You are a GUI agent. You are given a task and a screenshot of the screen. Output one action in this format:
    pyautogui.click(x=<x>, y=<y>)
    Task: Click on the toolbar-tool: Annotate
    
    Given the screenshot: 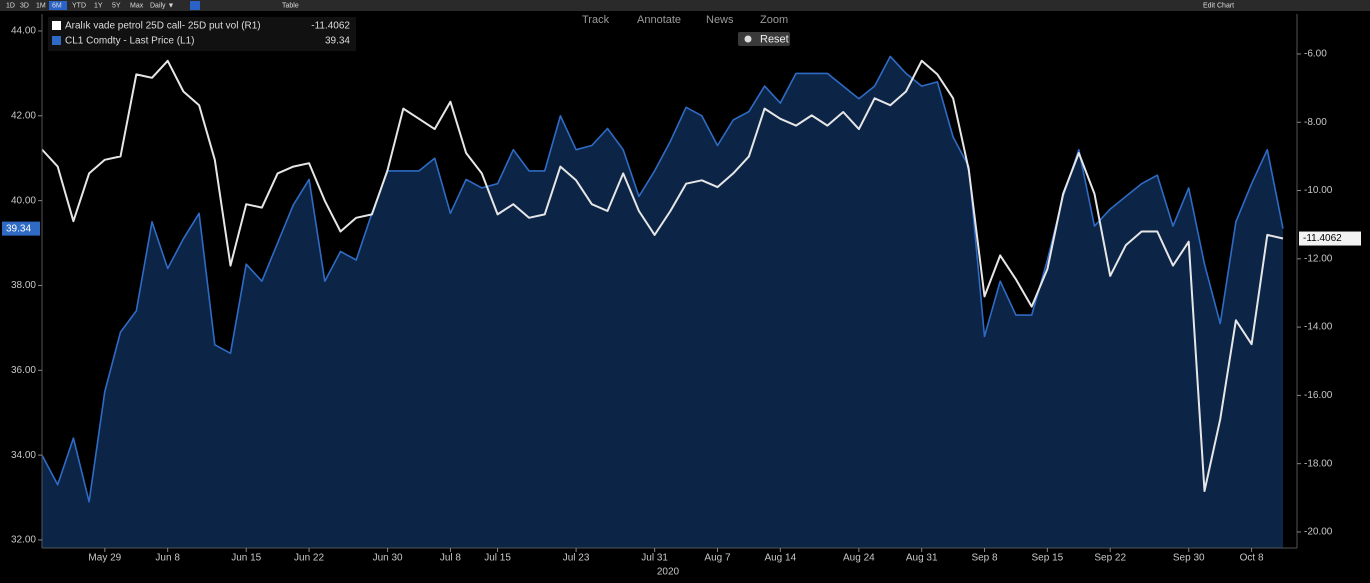 What is the action you would take?
    pyautogui.click(x=659, y=20)
    